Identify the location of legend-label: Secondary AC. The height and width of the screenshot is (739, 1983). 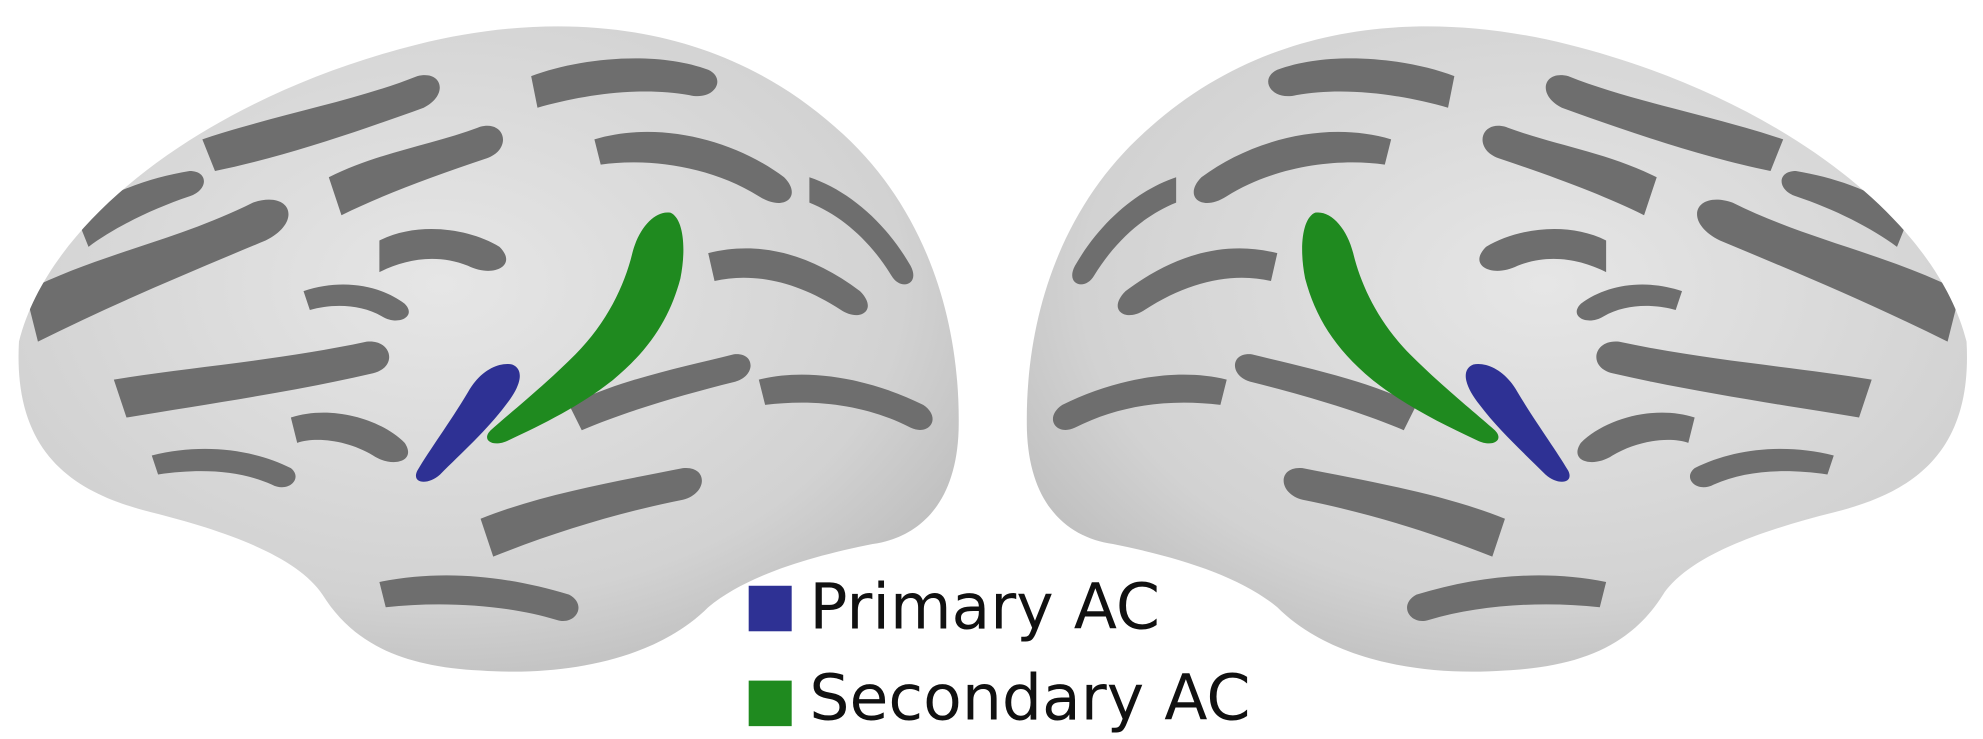
(1029, 698).